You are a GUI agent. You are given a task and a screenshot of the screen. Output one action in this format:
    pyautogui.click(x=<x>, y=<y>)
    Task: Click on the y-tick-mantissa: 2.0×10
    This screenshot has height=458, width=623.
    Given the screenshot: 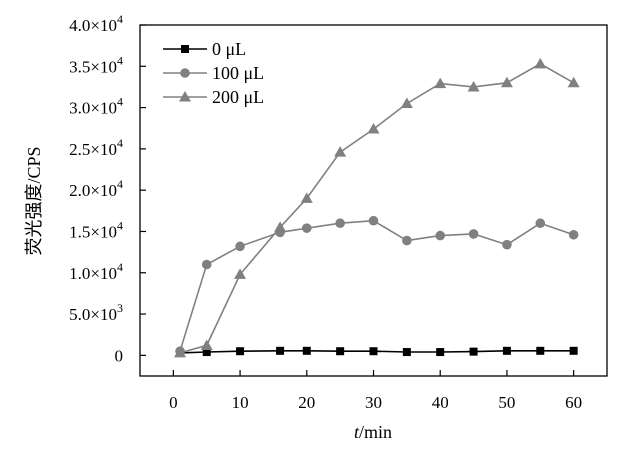 What is the action you would take?
    pyautogui.click(x=93, y=190)
    